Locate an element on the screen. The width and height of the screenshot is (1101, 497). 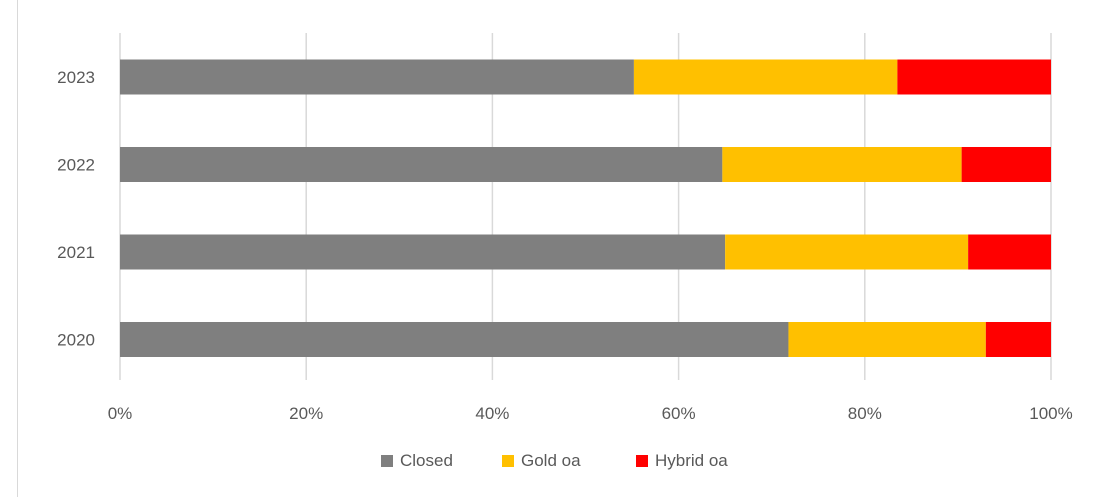
bar-2022-hybrid-oa is located at coordinates (1006, 164).